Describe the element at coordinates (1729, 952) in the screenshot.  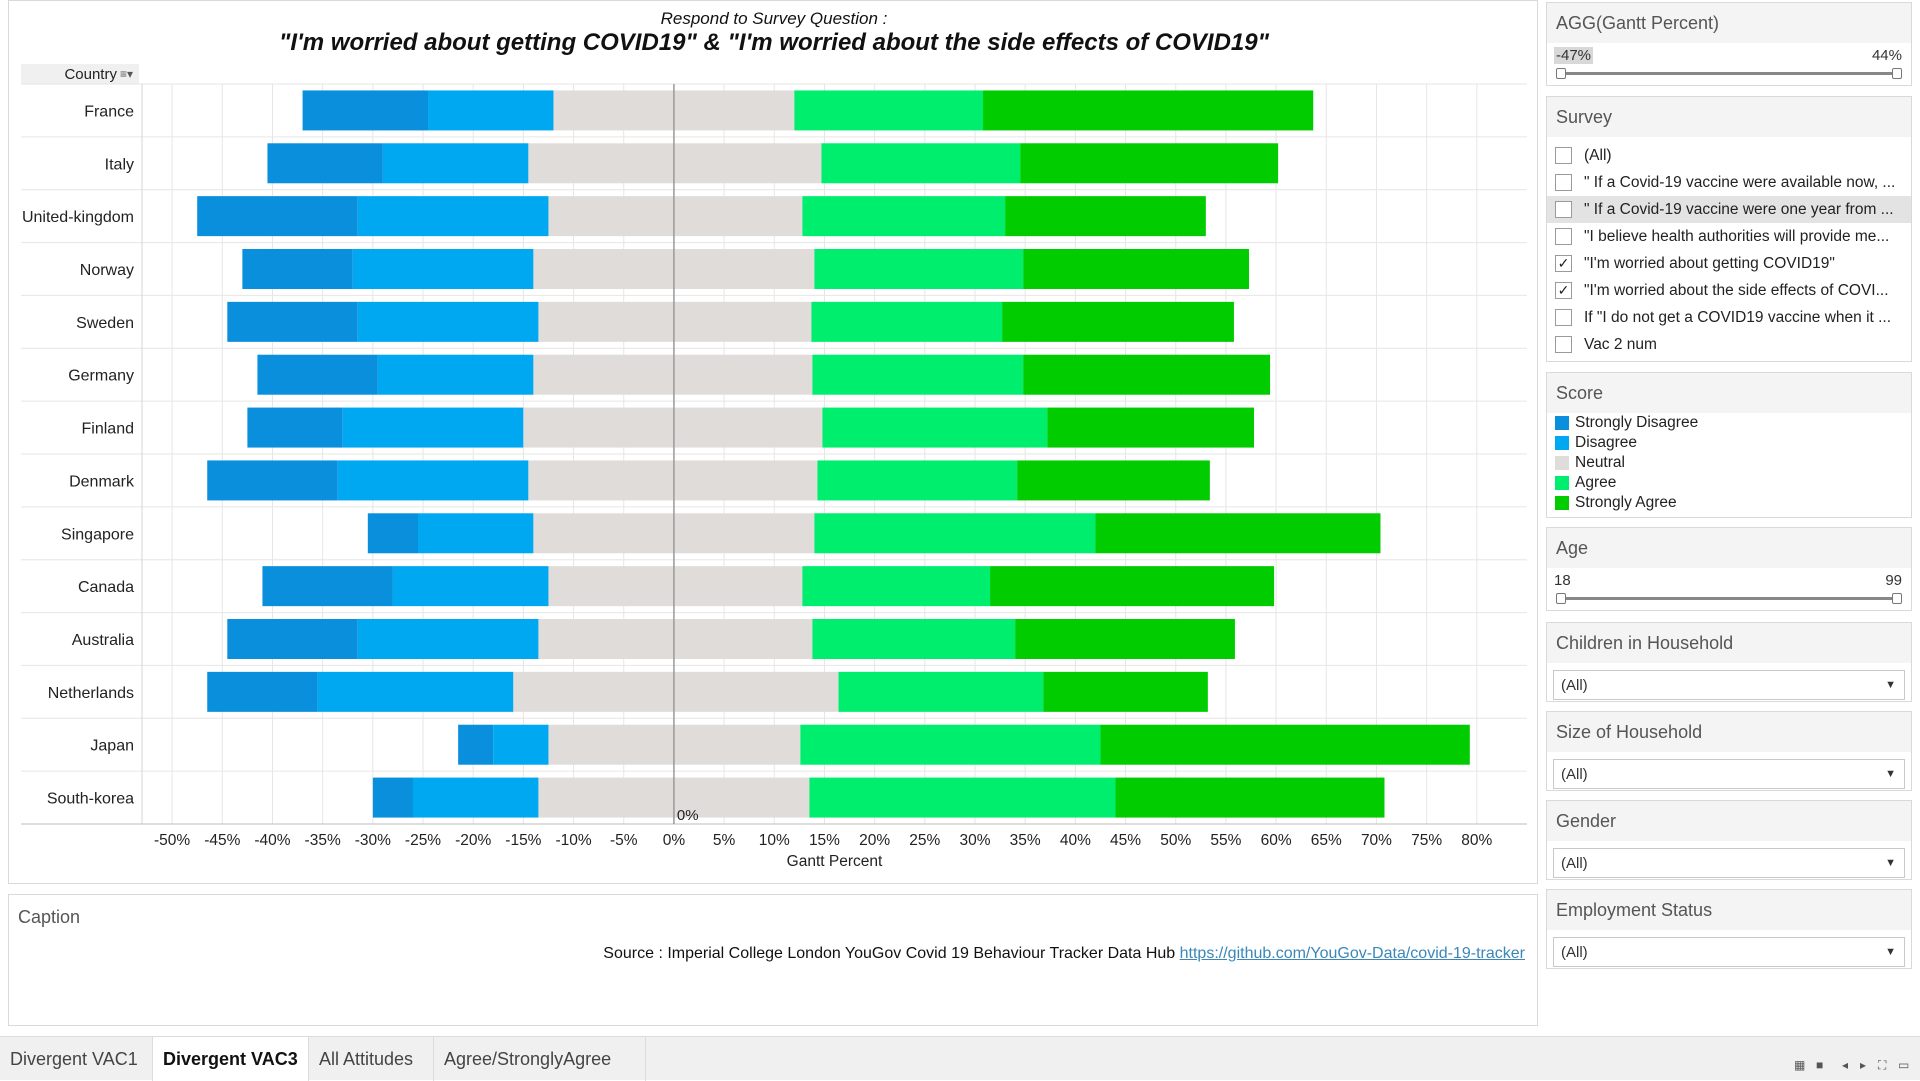
I see `employment-dropdown: (All) ▼` at that location.